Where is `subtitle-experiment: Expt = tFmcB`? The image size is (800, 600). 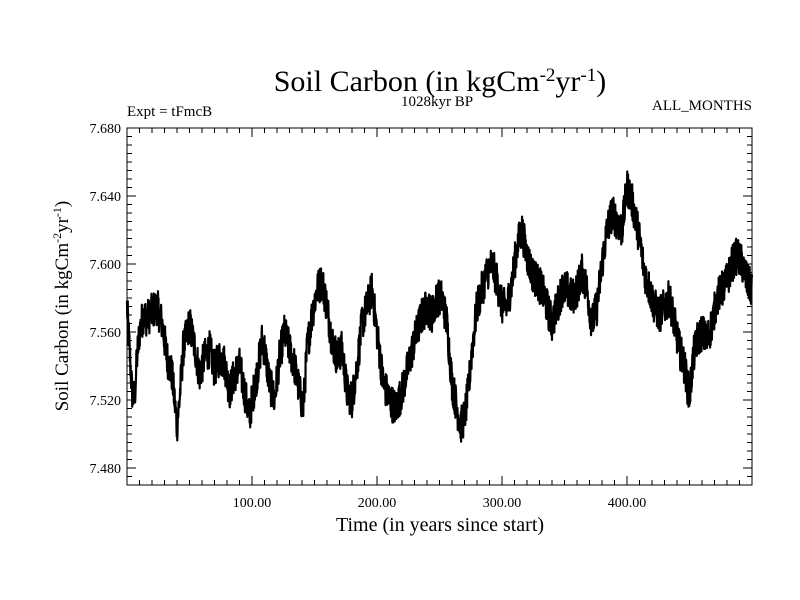 subtitle-experiment: Expt = tFmcB is located at coordinates (169, 112).